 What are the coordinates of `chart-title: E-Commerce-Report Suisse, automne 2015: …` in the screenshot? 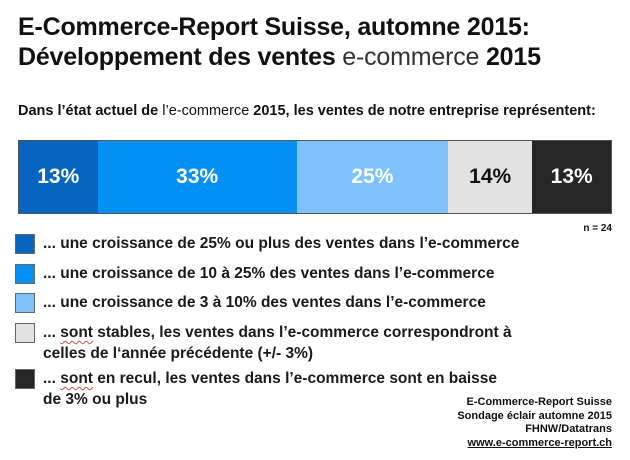 It's located at (279, 42).